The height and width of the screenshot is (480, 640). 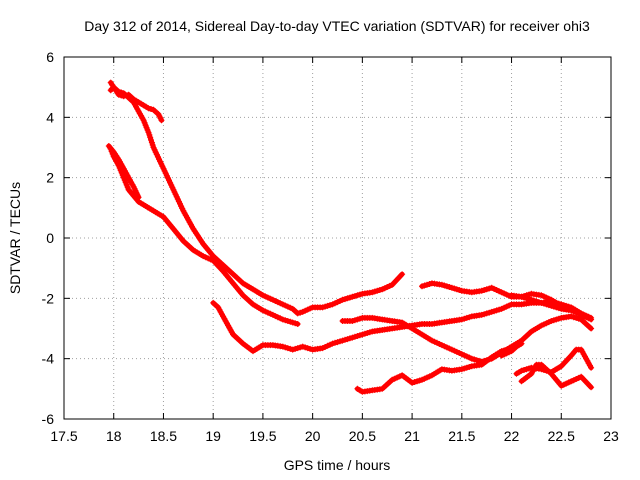 What do you see at coordinates (611, 436) in the screenshot?
I see `x-tick-label: 23` at bounding box center [611, 436].